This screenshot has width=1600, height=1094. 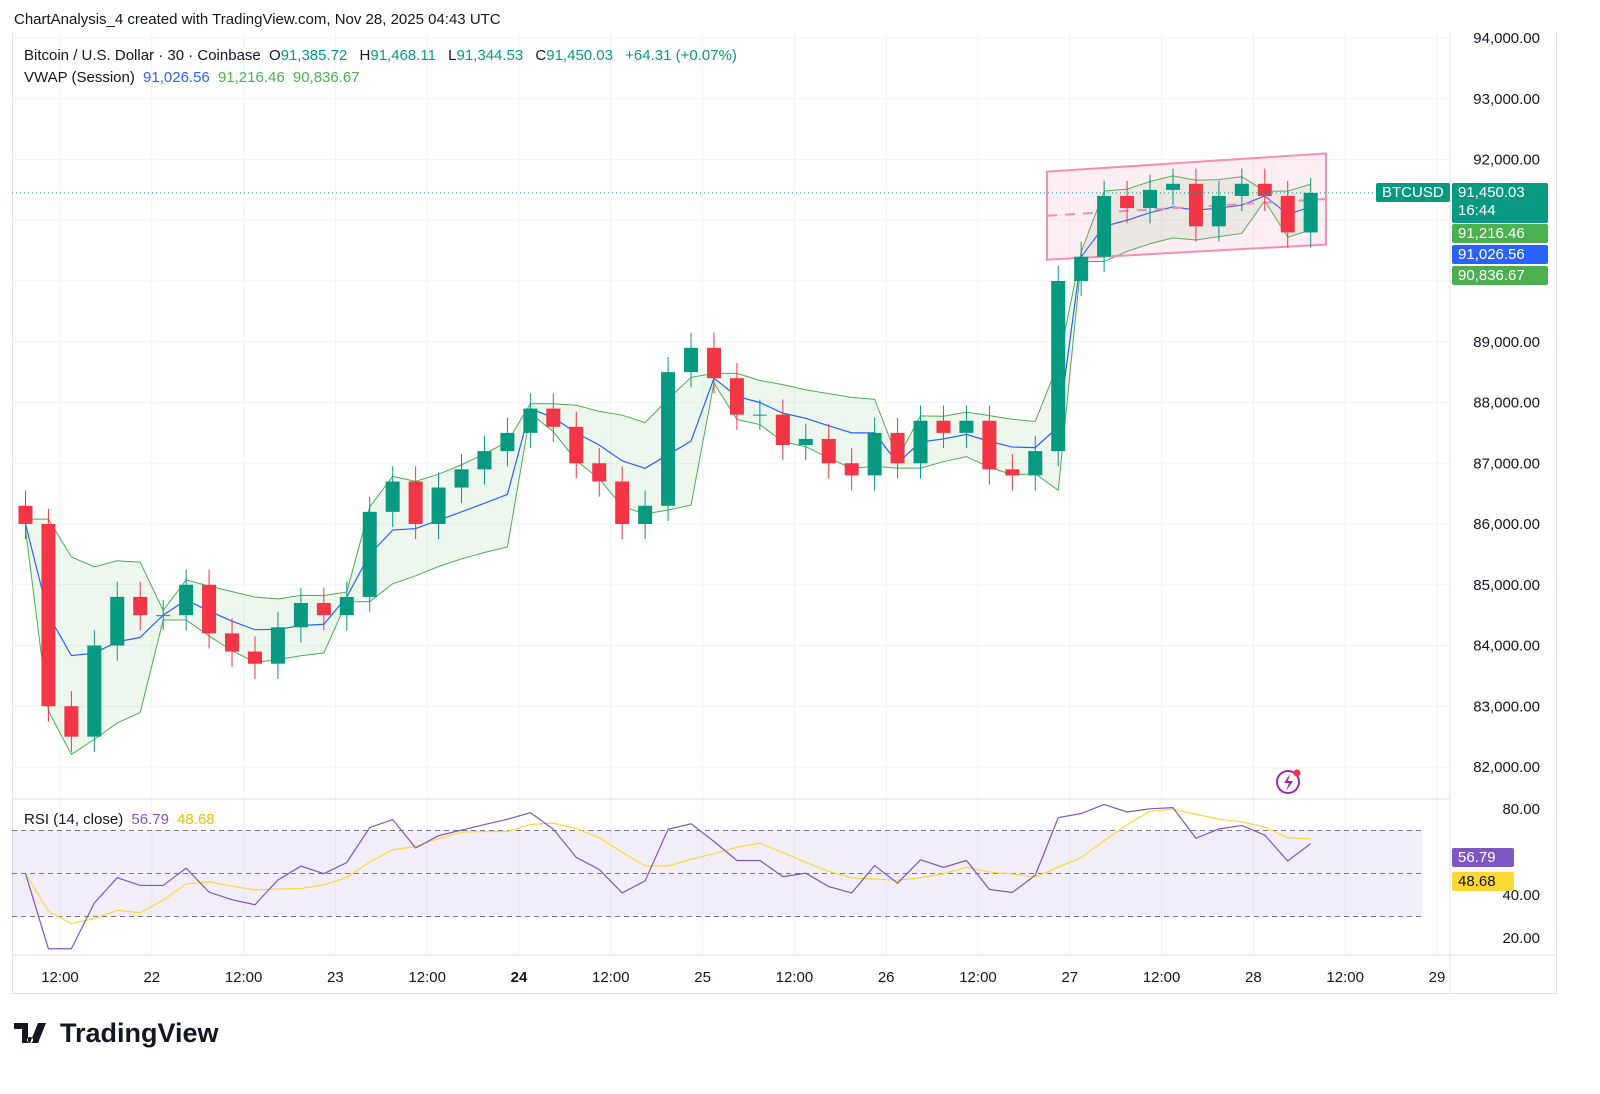 What do you see at coordinates (1506, 706) in the screenshot?
I see `y-tick-label: 83,000.00` at bounding box center [1506, 706].